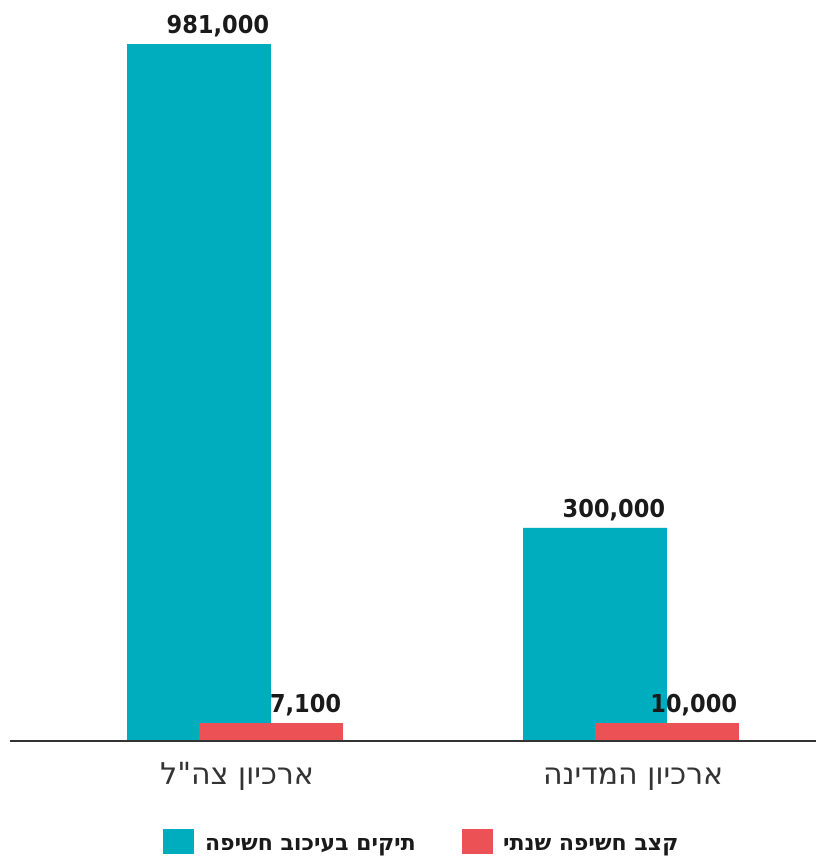  What do you see at coordinates (218, 24) in the screenshot?
I see `data-label-files-delayed-0: 981,000` at bounding box center [218, 24].